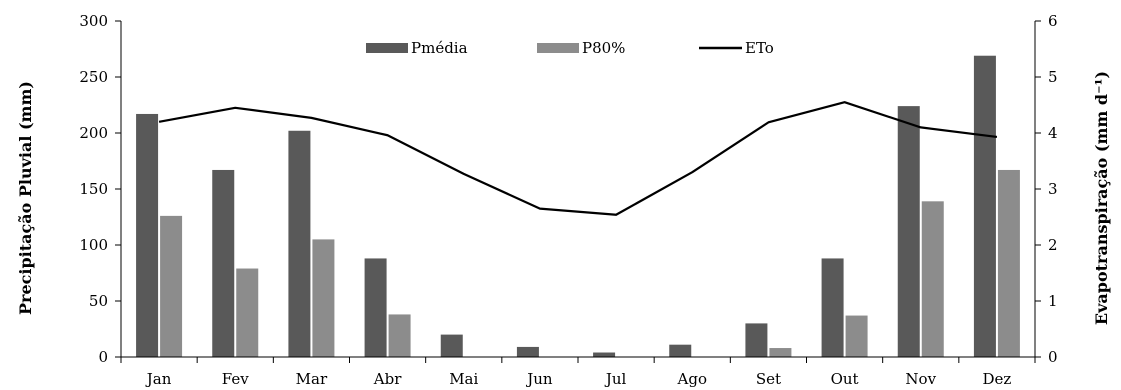 Image resolution: width=1121 pixels, height=390 pixels. What do you see at coordinates (759, 48) in the screenshot?
I see `legend-label: ETo` at bounding box center [759, 48].